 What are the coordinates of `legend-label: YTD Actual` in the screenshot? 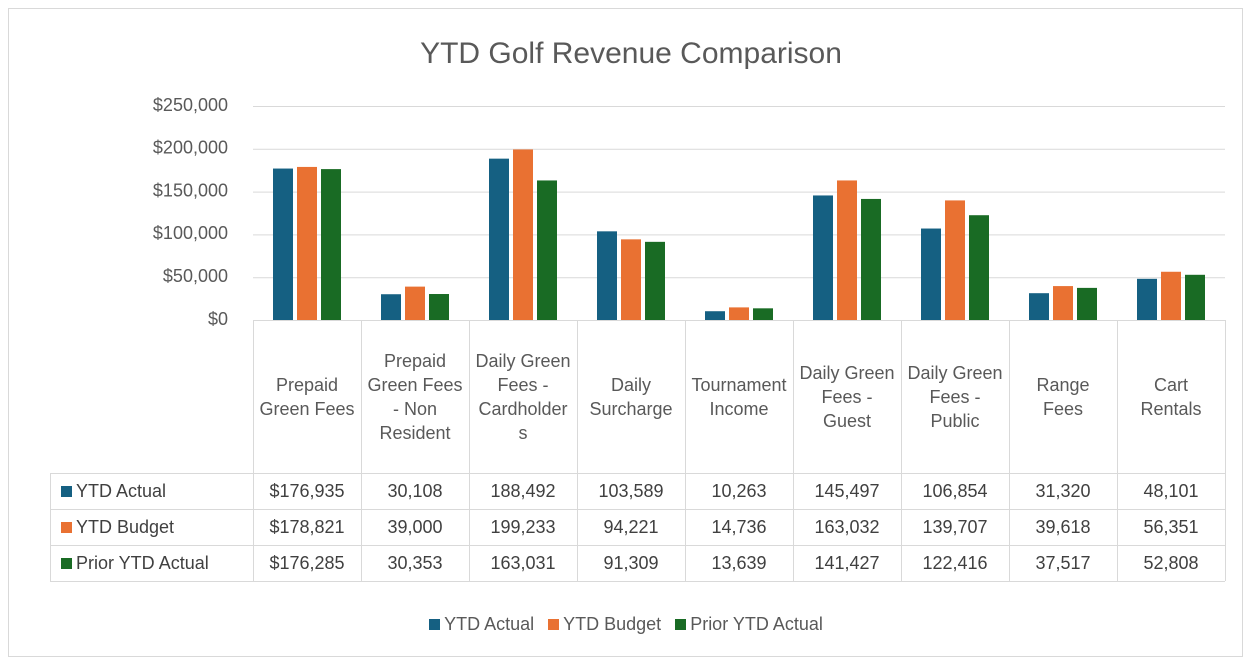 It's located at (489, 623).